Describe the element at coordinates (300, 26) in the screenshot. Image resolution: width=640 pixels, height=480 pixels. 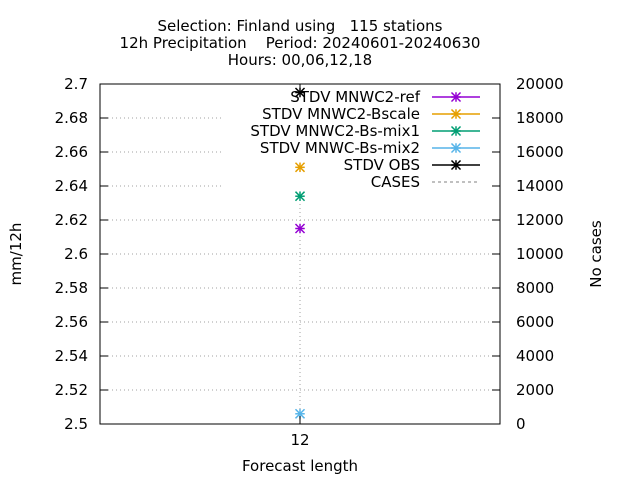
I see `title-line-1: Selection: Finland using 115 stations` at that location.